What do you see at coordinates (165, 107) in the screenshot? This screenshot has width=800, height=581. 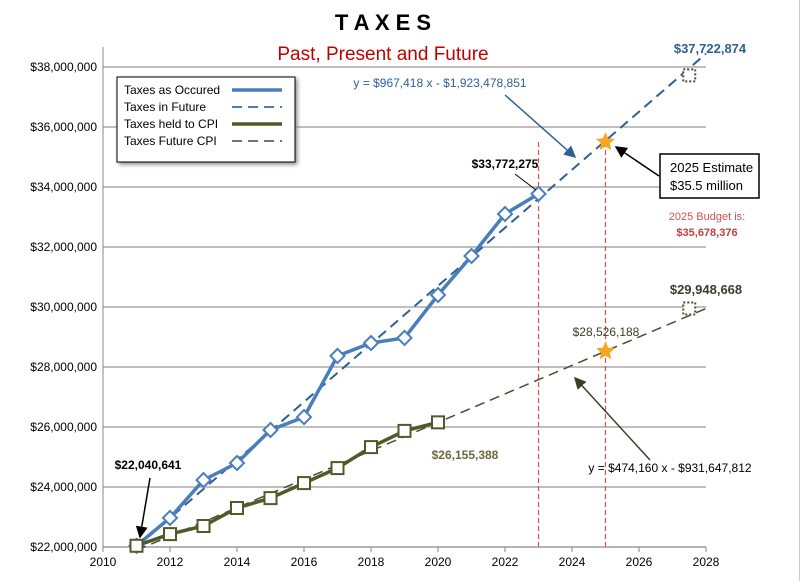 I see `legend-label: Taxes in Future` at bounding box center [165, 107].